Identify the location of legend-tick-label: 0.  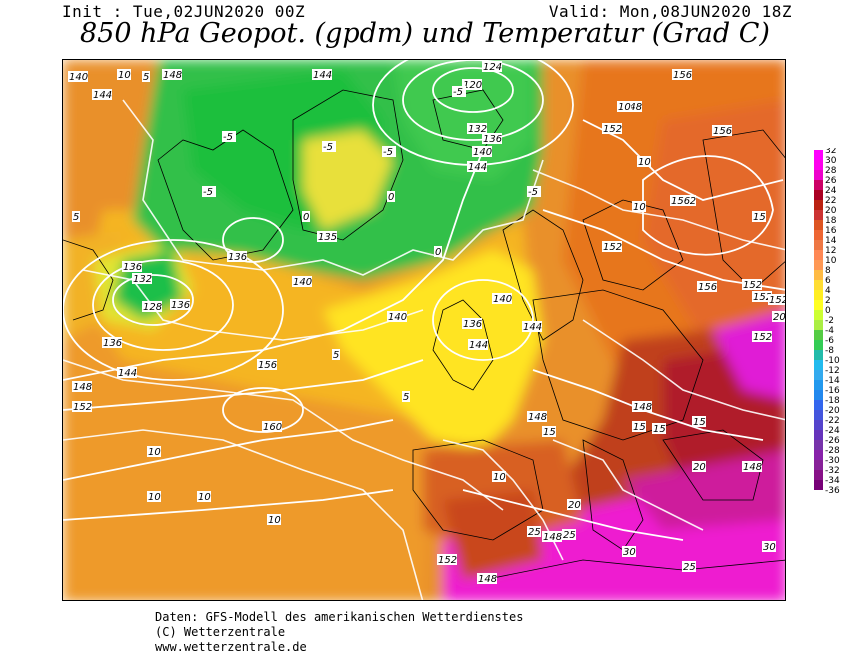
(828, 311).